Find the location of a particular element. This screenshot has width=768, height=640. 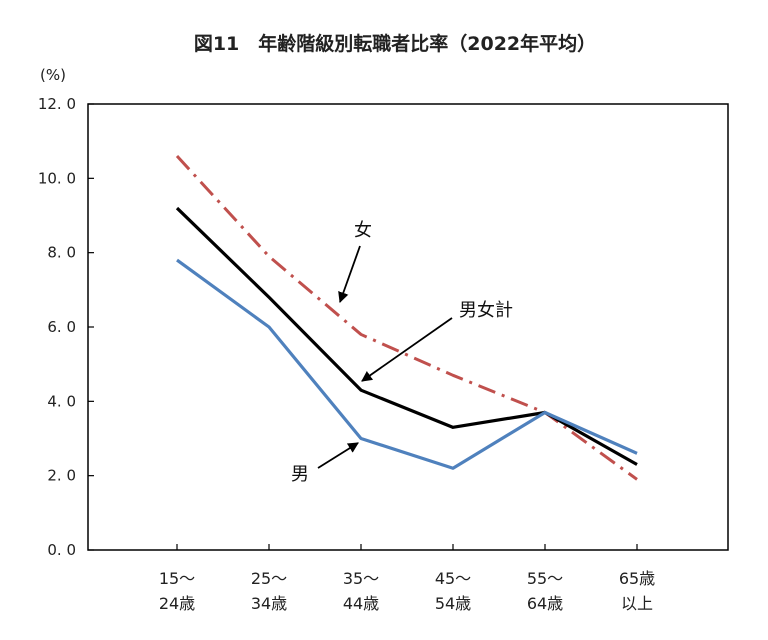

y-tick-label: 12. 0 is located at coordinates (57, 104).